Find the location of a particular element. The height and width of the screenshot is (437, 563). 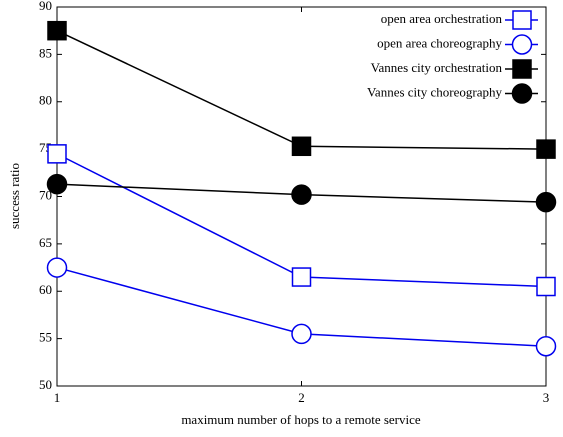

y-tick-label: 85 is located at coordinates (45, 52).